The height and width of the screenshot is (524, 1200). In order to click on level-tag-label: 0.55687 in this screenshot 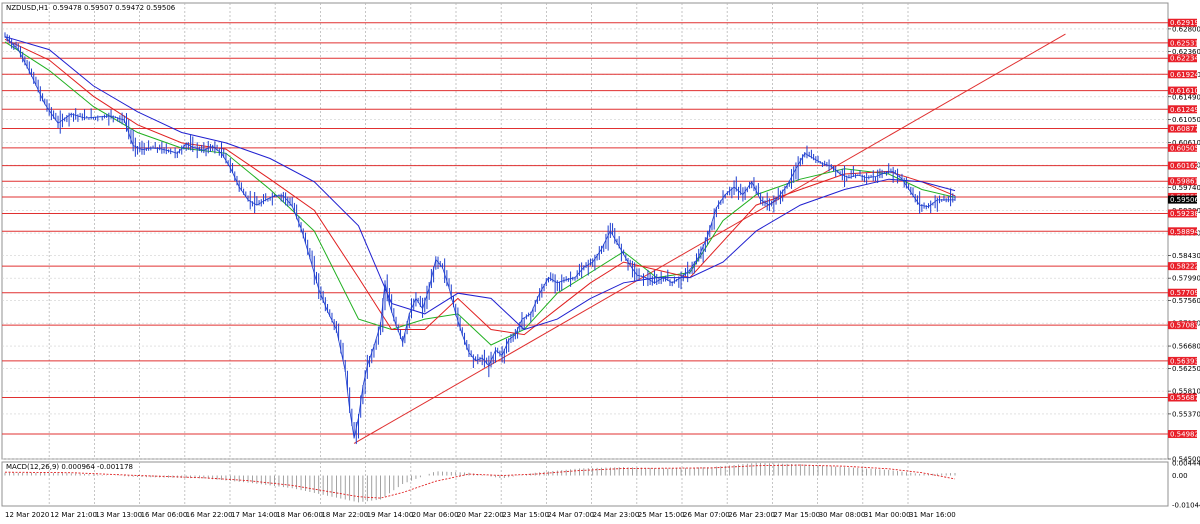, I will do `click(1184, 398)`.